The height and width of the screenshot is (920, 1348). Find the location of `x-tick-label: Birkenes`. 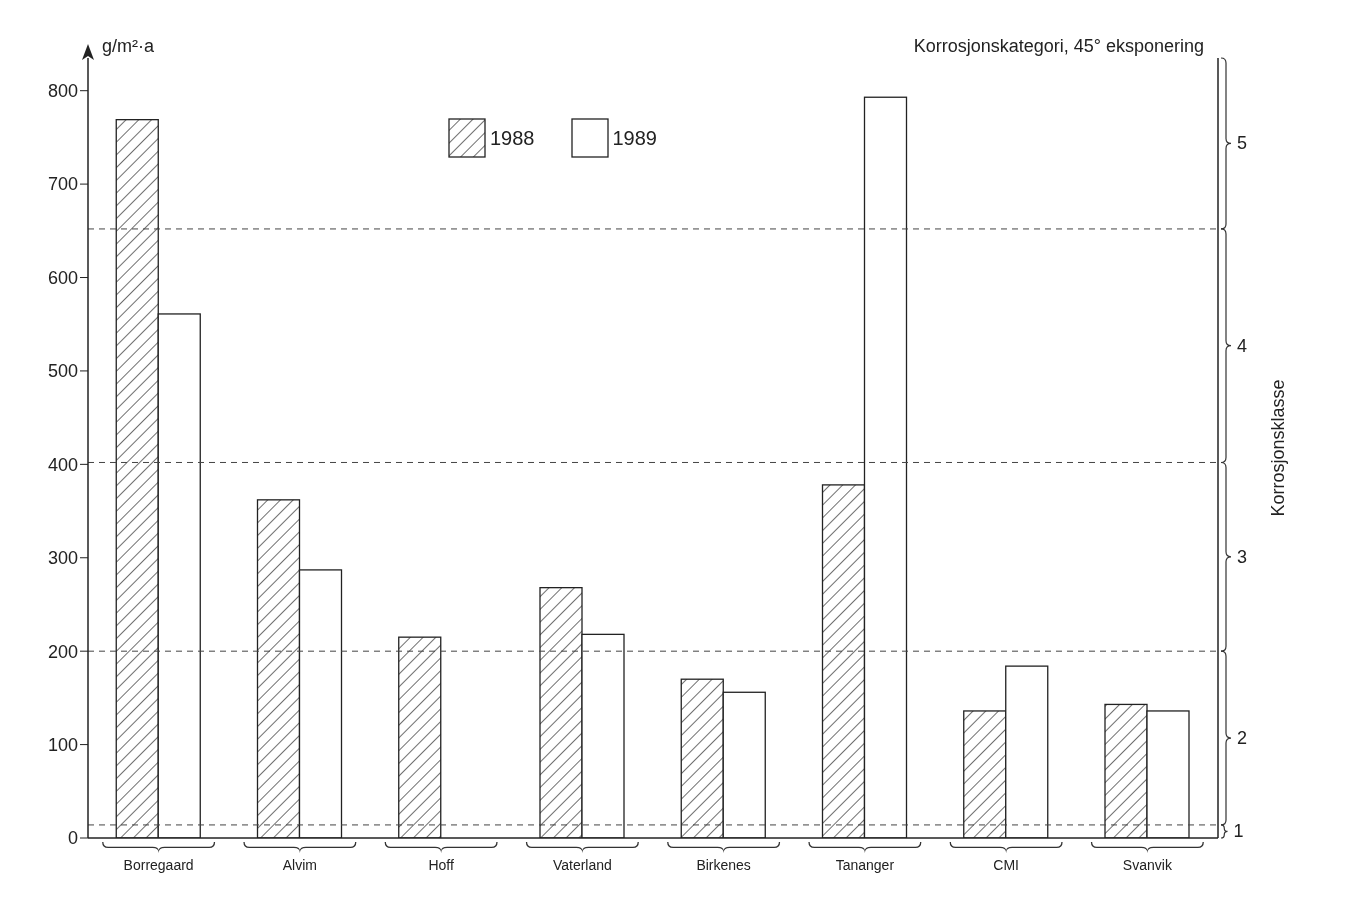

x-tick-label: Birkenes is located at coordinates (723, 865).